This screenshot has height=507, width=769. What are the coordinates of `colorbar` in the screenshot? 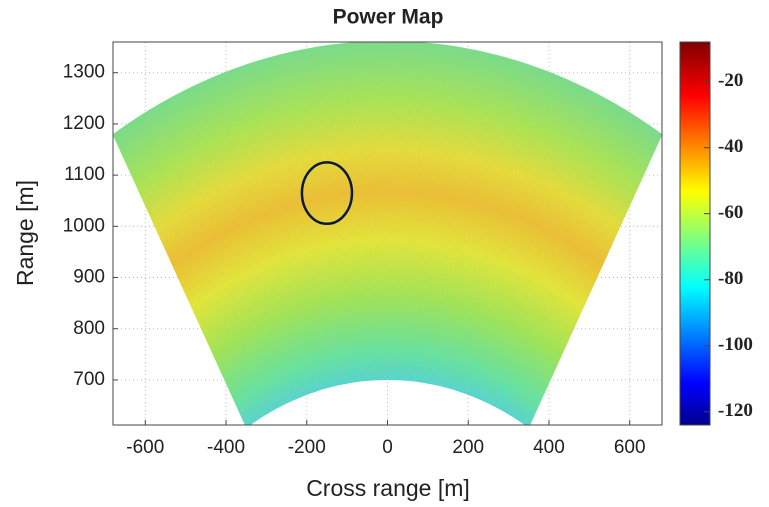 It's located at (695, 233).